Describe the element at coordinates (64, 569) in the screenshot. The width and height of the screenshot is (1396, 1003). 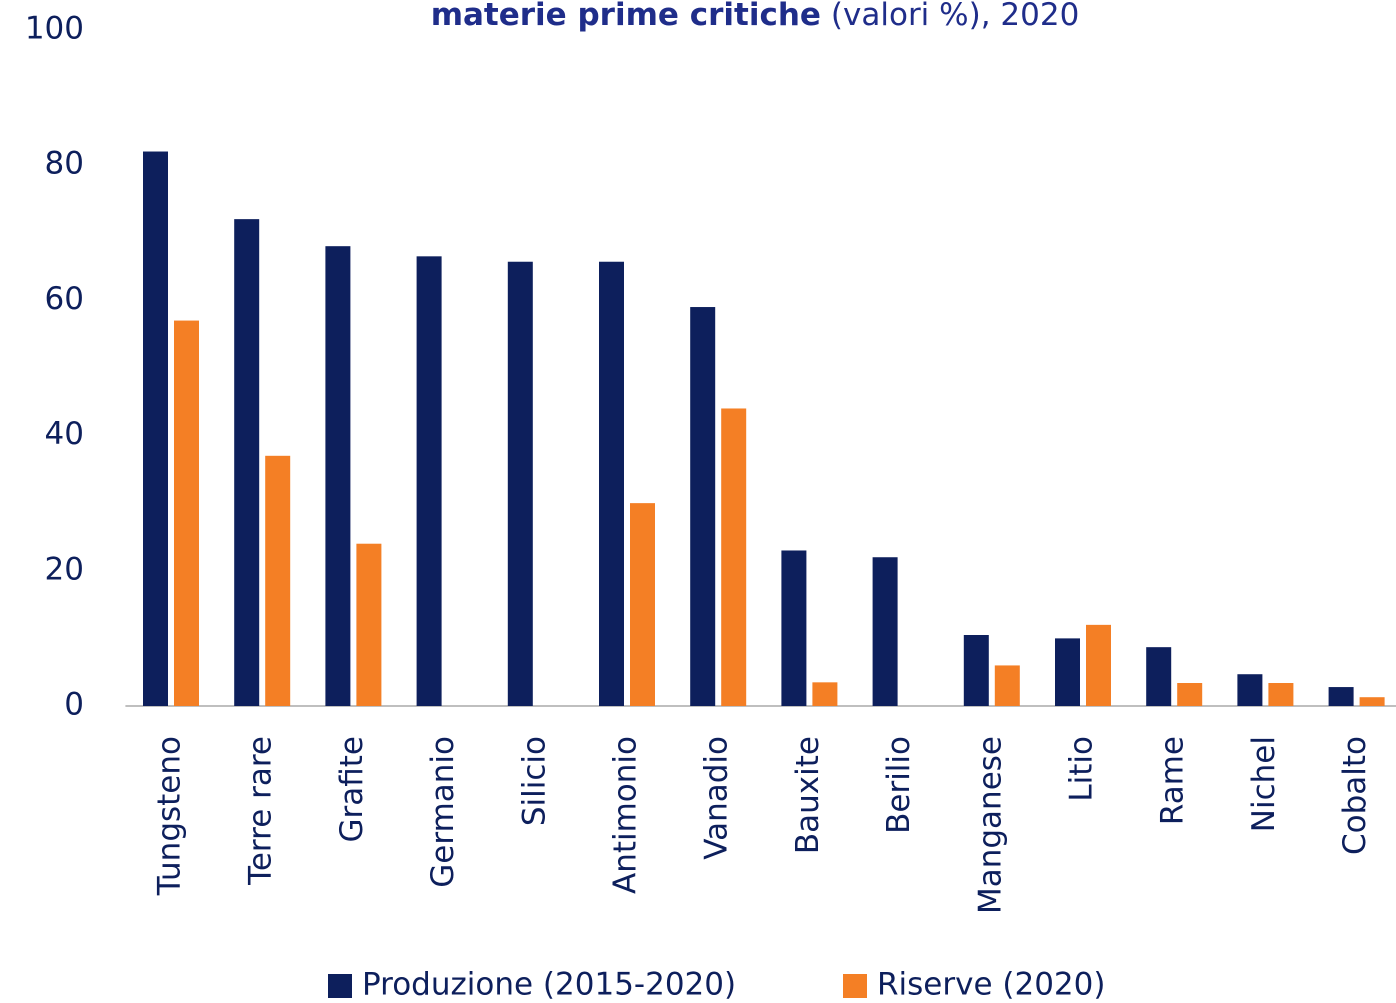
I see `y-tick-label: 20` at that location.